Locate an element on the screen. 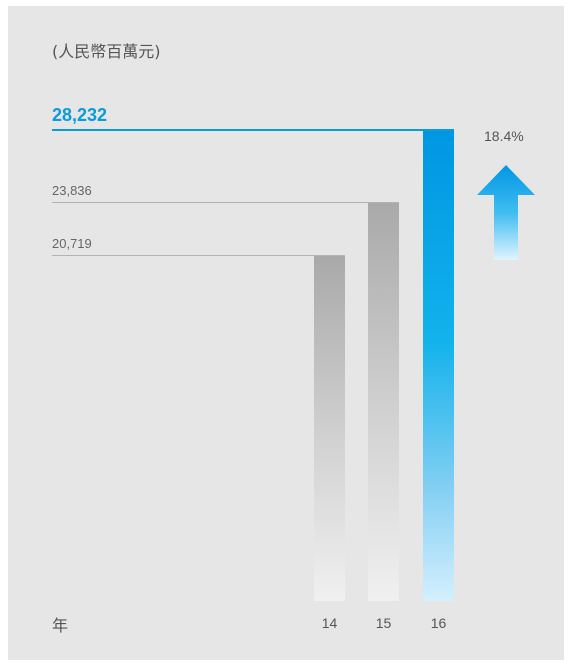 The height and width of the screenshot is (667, 571). value-label-14: 20,719 is located at coordinates (72, 243).